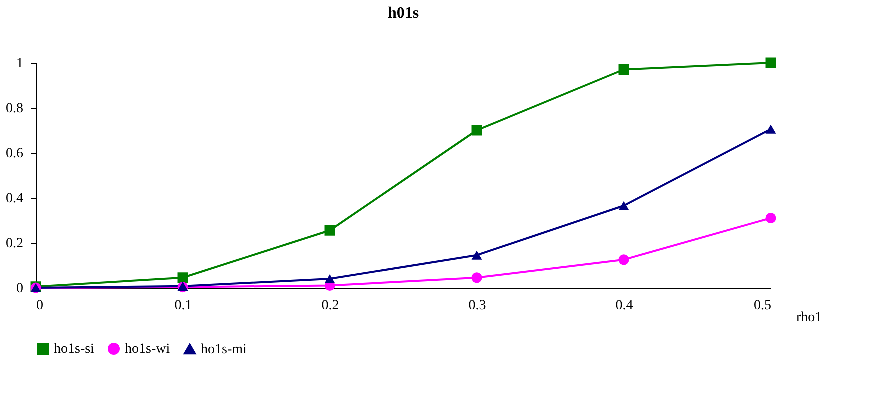 The height and width of the screenshot is (406, 891). What do you see at coordinates (763, 306) in the screenshot?
I see `x-tick-label: 0.5` at bounding box center [763, 306].